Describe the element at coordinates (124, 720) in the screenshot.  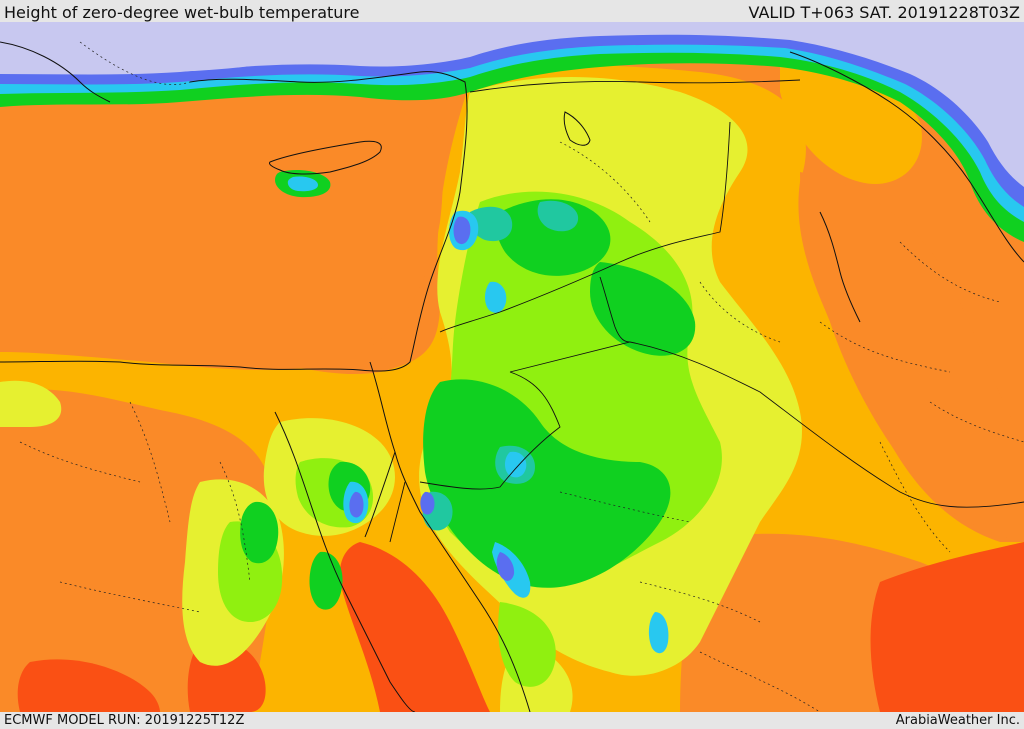
I see `model-run: ECMWF MODEL RUN: 20191225T12Z` at that location.